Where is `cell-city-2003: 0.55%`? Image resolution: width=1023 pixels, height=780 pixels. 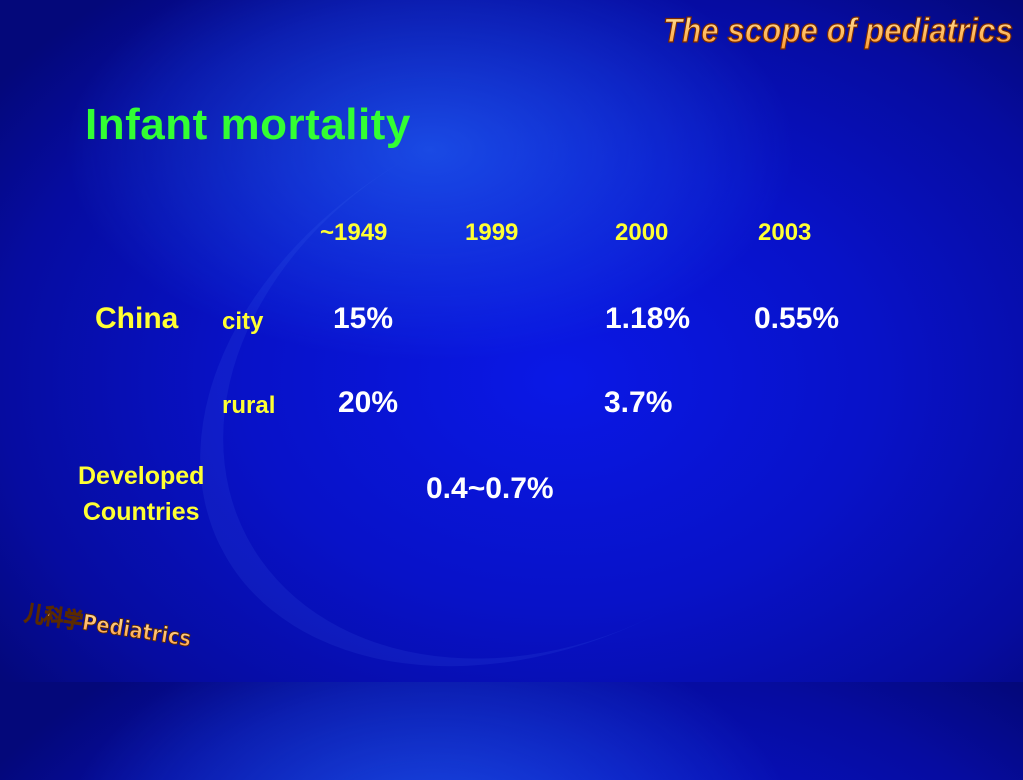 cell-city-2003: 0.55% is located at coordinates (797, 318).